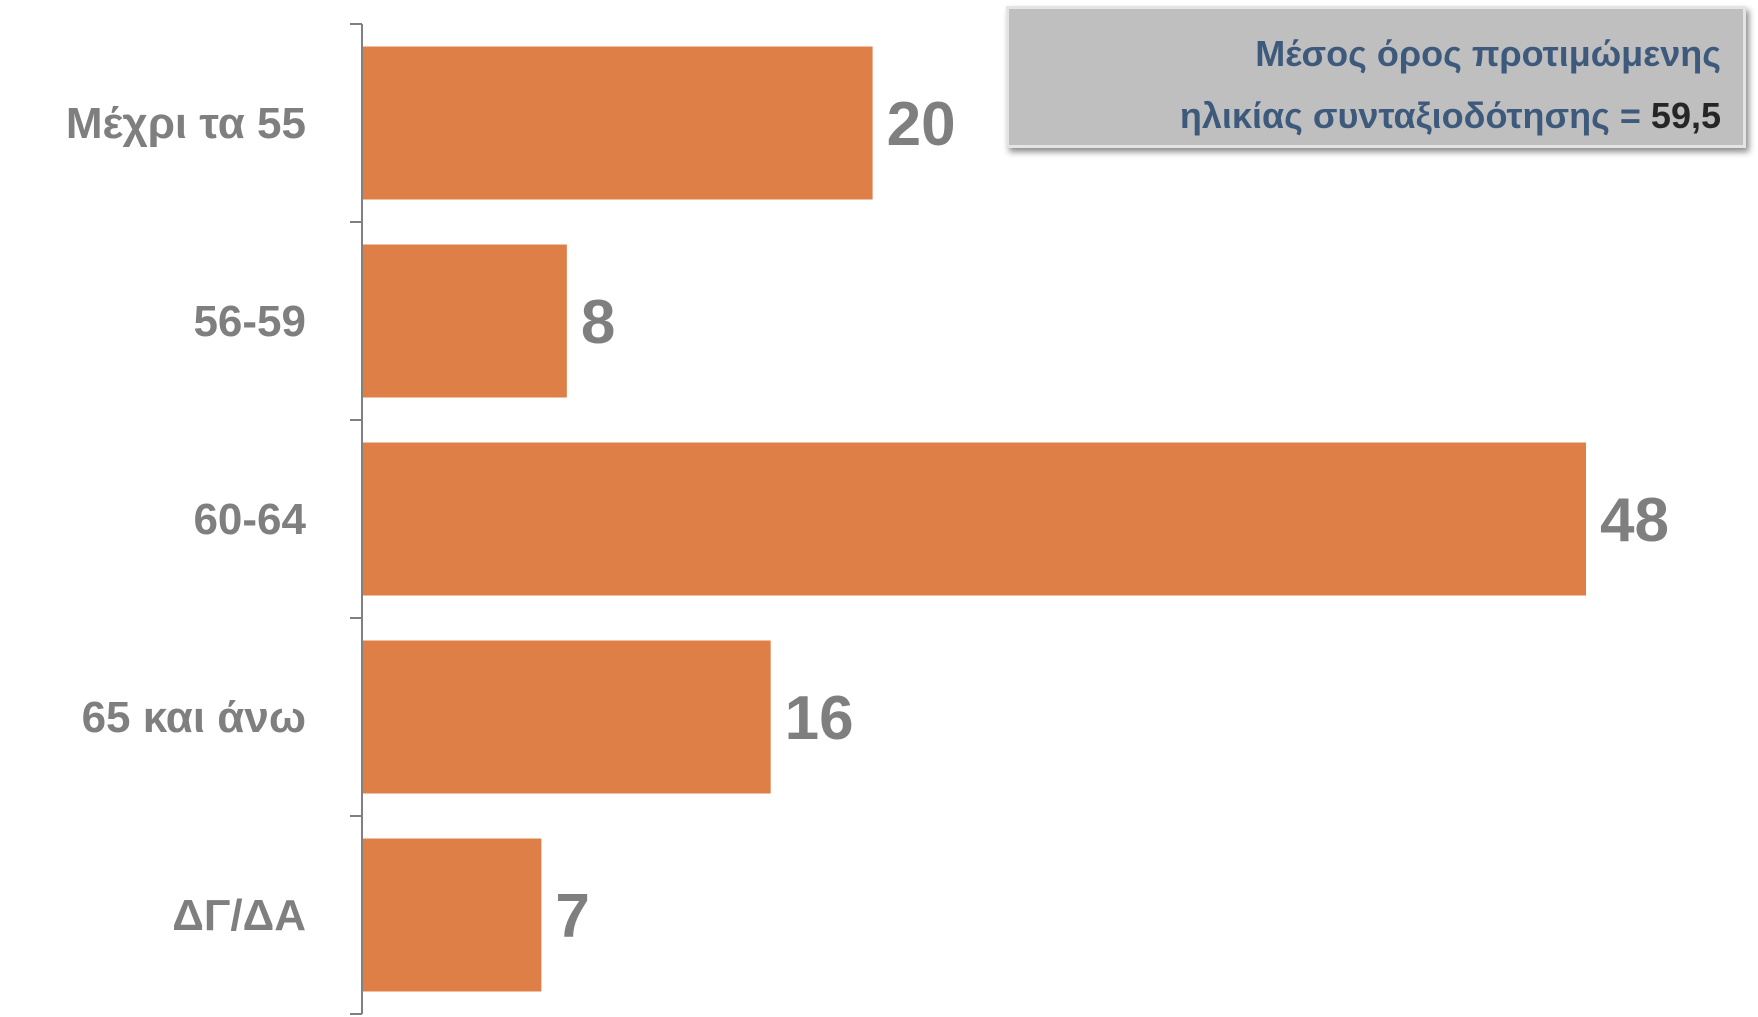  What do you see at coordinates (921, 124) in the screenshot?
I see `value-label: 20` at bounding box center [921, 124].